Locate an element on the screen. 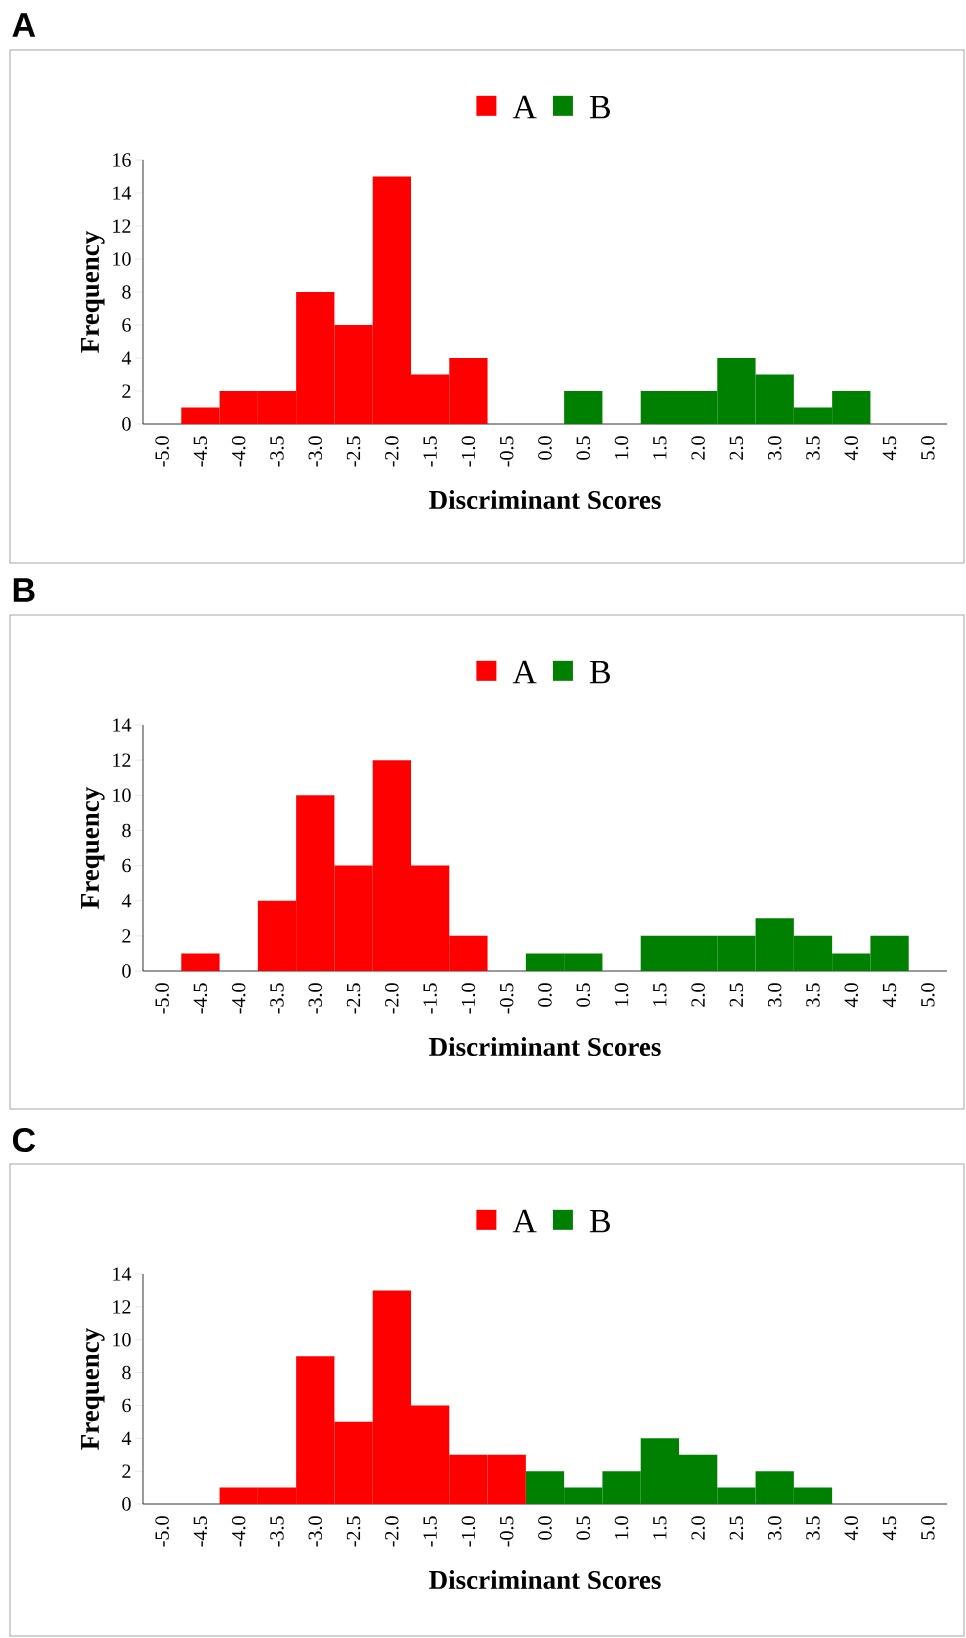 The height and width of the screenshot is (1638, 966). chart-title: C is located at coordinates (24, 1140).